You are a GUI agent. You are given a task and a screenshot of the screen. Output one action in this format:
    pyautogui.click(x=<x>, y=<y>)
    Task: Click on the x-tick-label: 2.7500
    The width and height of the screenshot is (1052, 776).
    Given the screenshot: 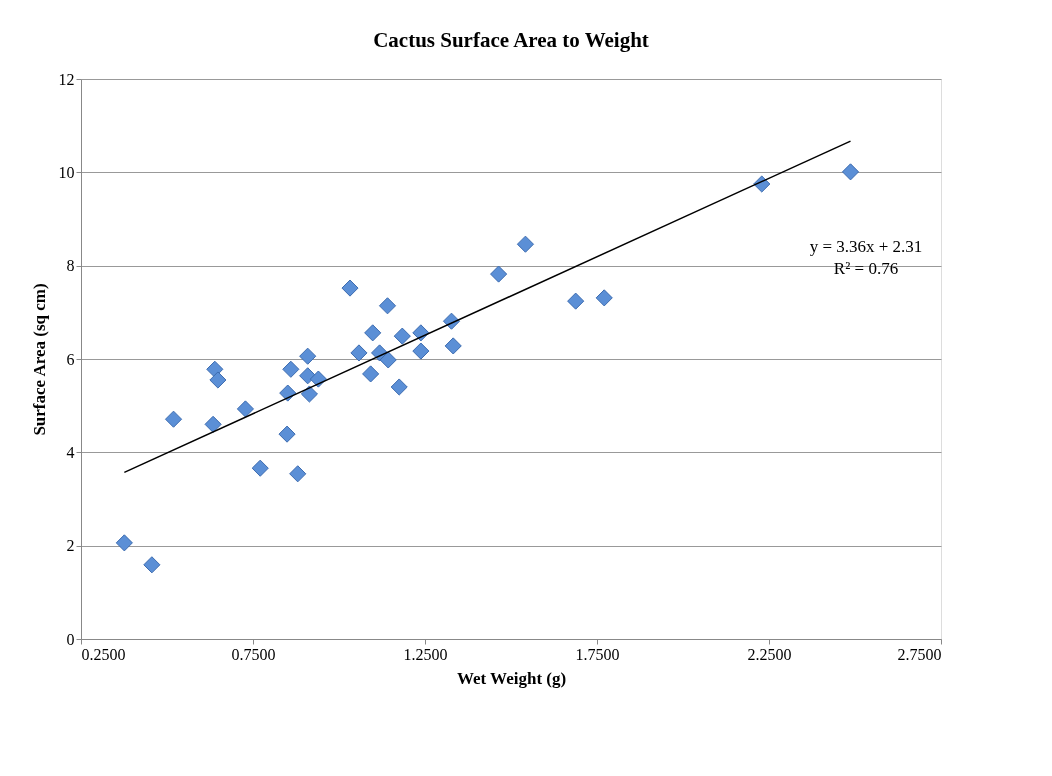 What is the action you would take?
    pyautogui.click(x=919, y=654)
    